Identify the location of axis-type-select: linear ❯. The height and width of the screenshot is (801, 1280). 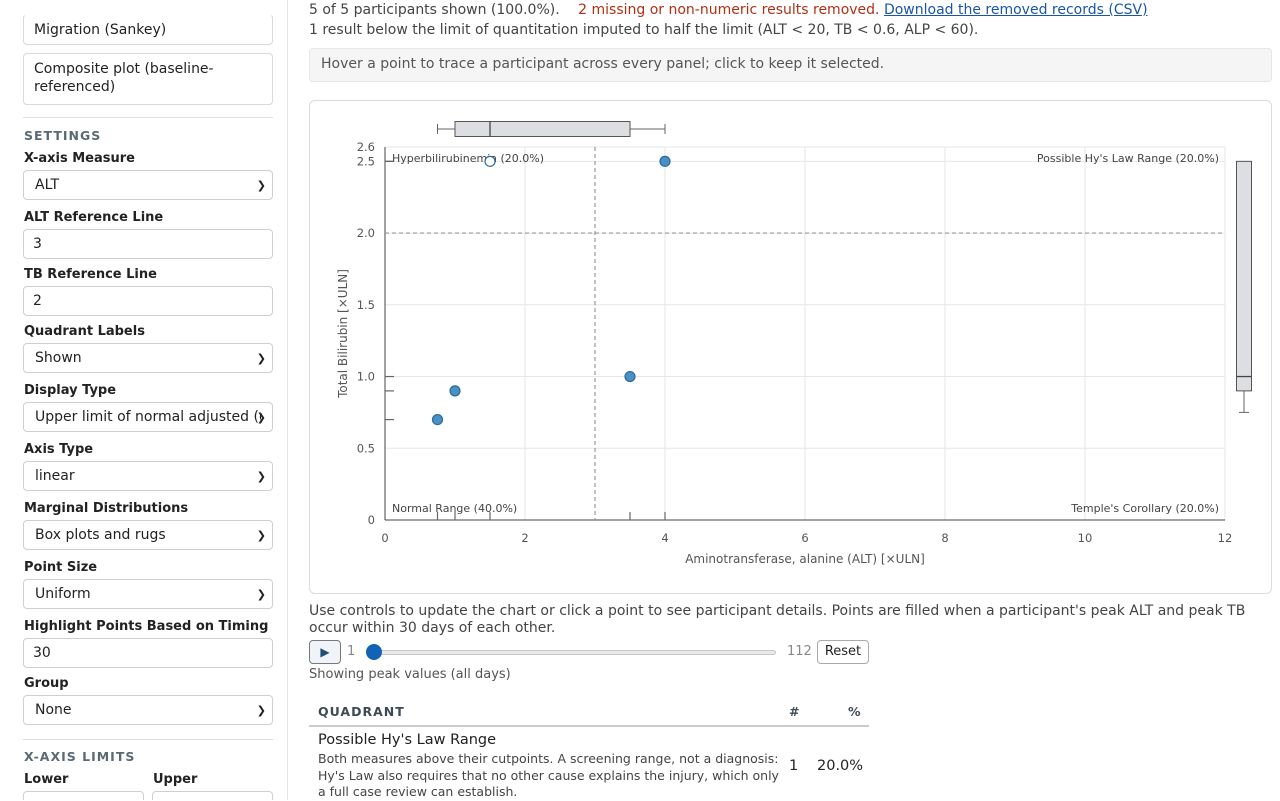
(148, 476).